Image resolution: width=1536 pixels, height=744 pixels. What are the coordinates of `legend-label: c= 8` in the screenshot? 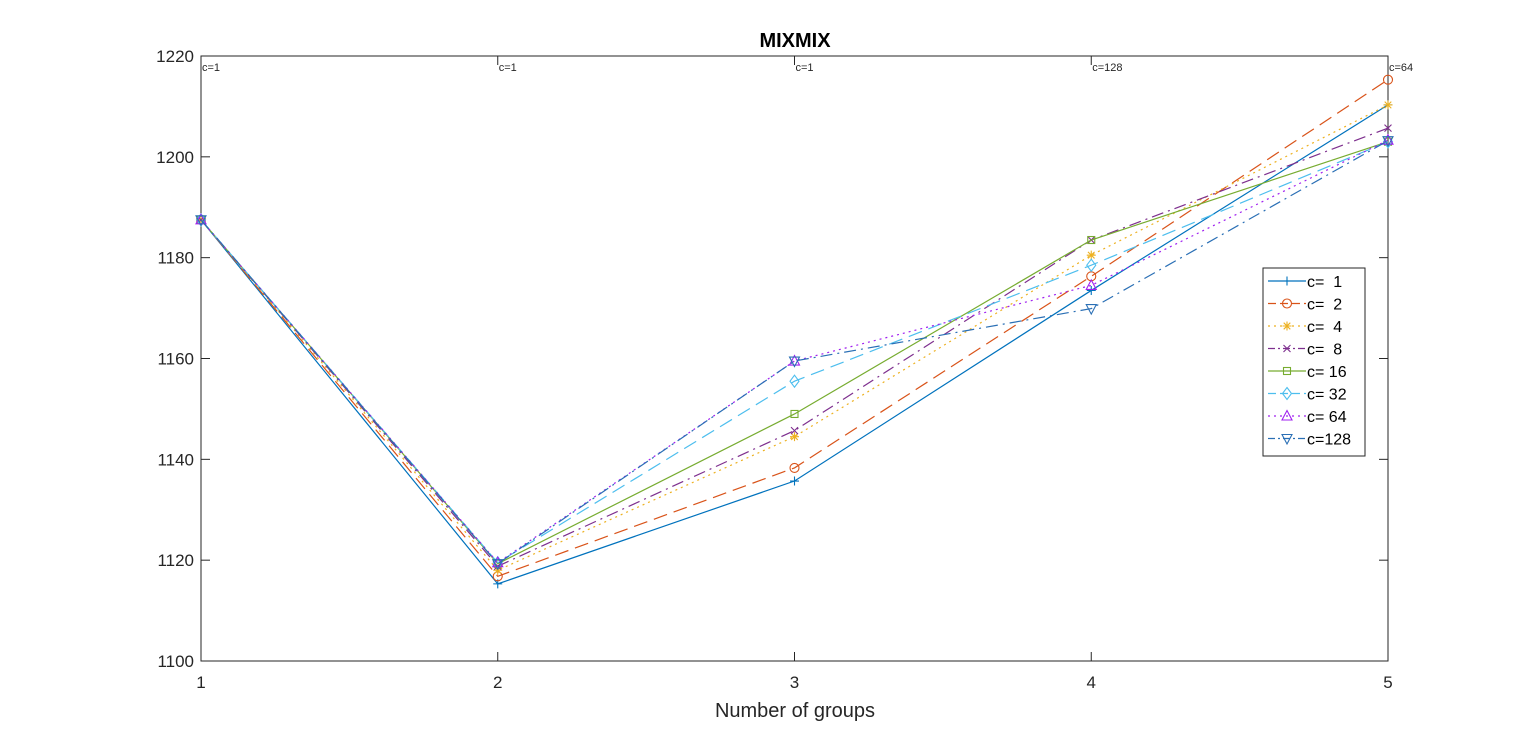 It's located at (1324, 350).